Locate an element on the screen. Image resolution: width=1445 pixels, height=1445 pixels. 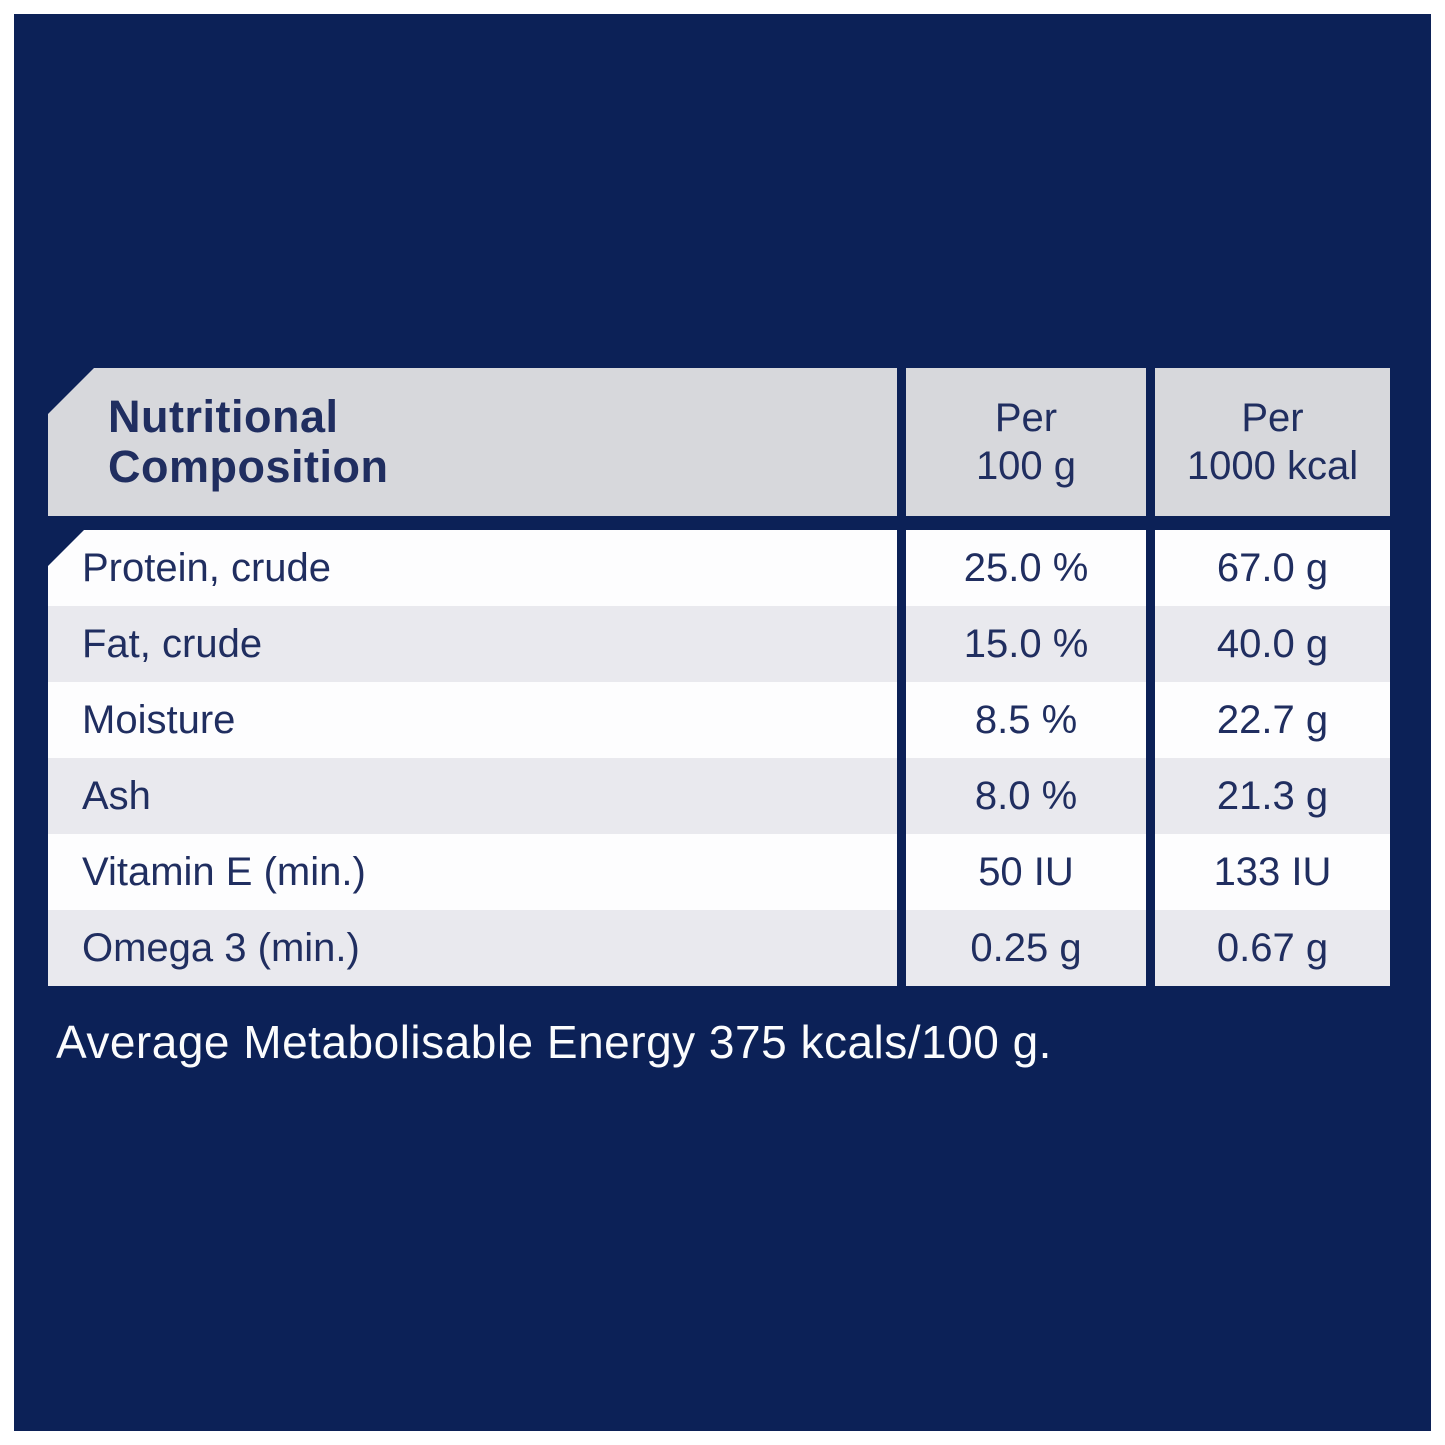
table-row: Ash 8.0 % 21.3 g is located at coordinates (719, 796).